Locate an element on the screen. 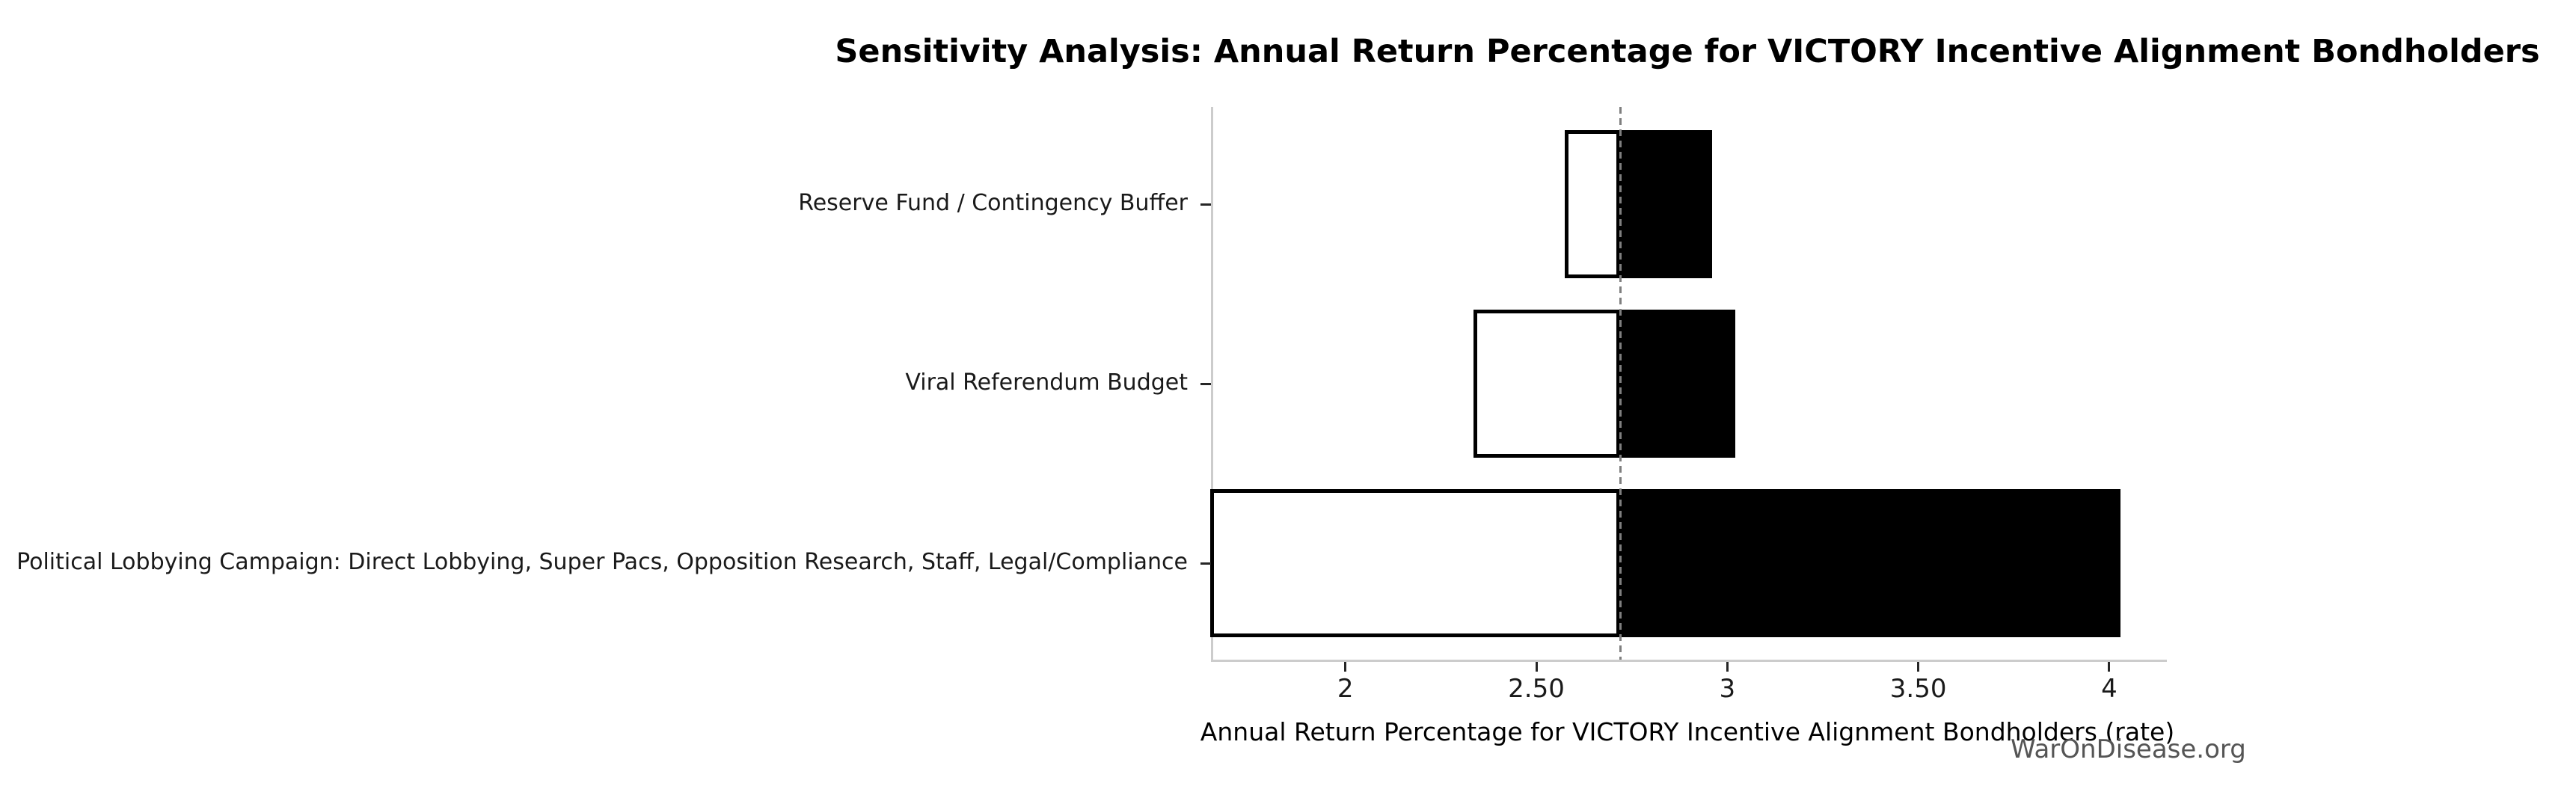 This screenshot has height=804, width=2576. x-tick-label: 2 is located at coordinates (1345, 689).